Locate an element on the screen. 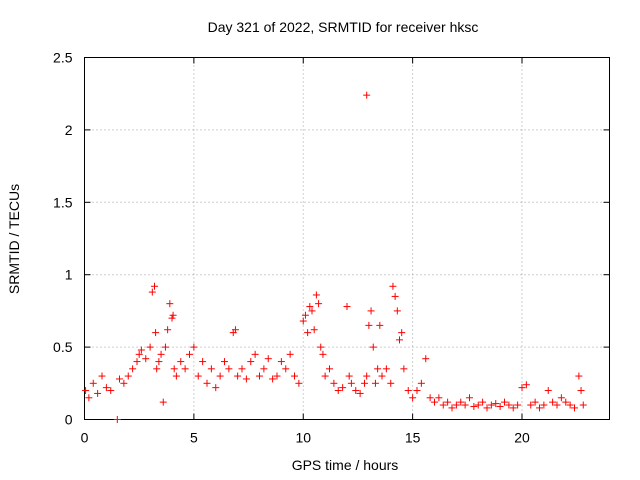 This screenshot has height=480, width=640. y-tick-label: 2 is located at coordinates (69, 130).